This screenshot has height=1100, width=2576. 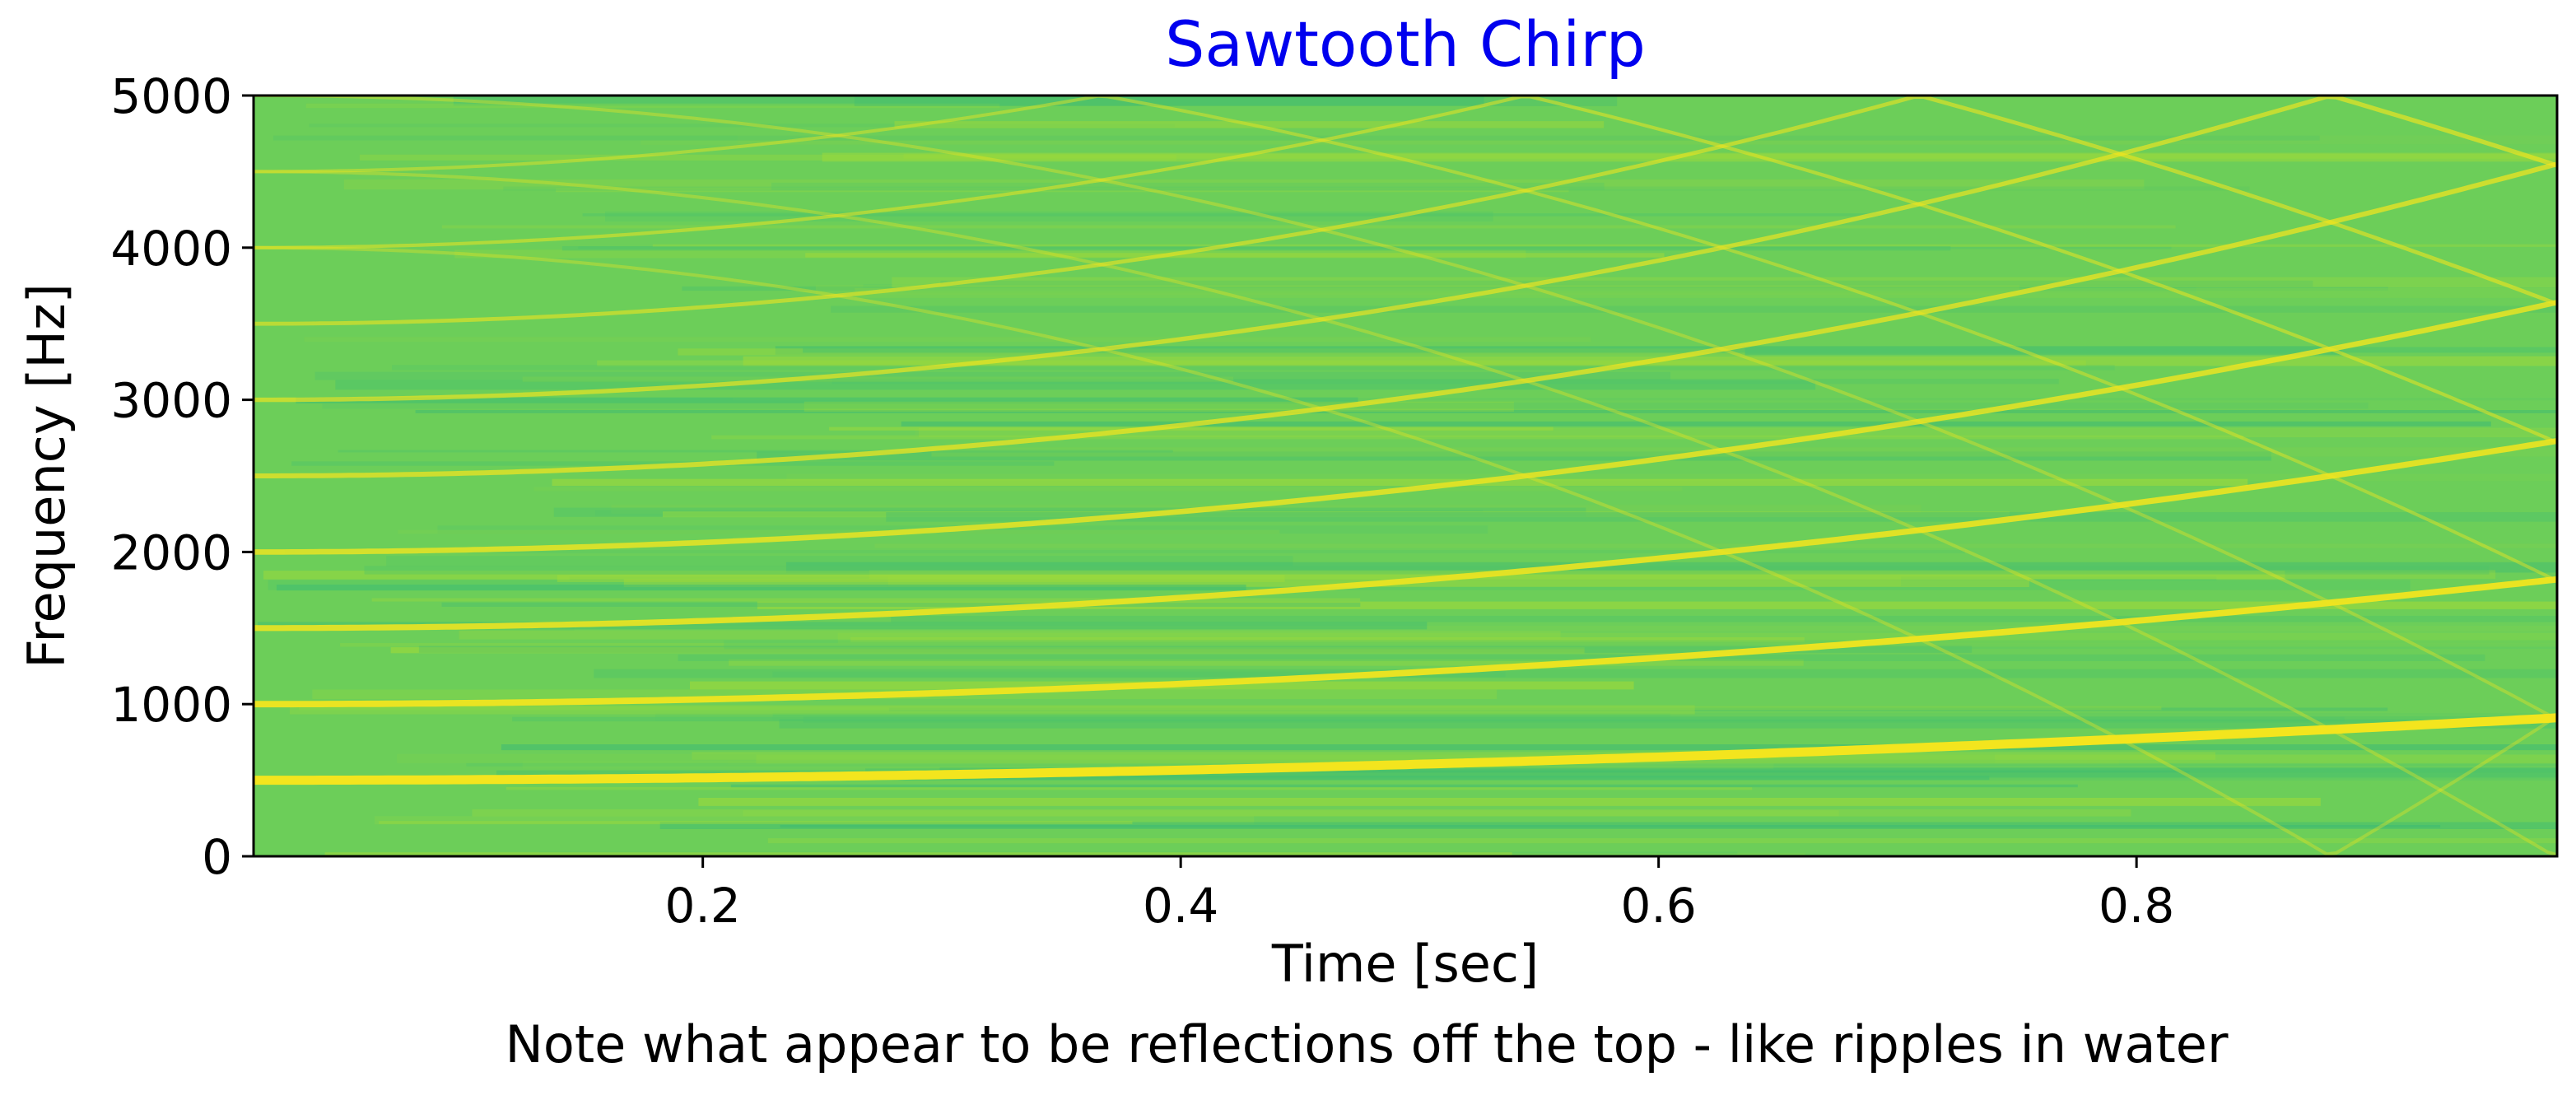 What do you see at coordinates (171, 96) in the screenshot?
I see `y-tick-label: 5000` at bounding box center [171, 96].